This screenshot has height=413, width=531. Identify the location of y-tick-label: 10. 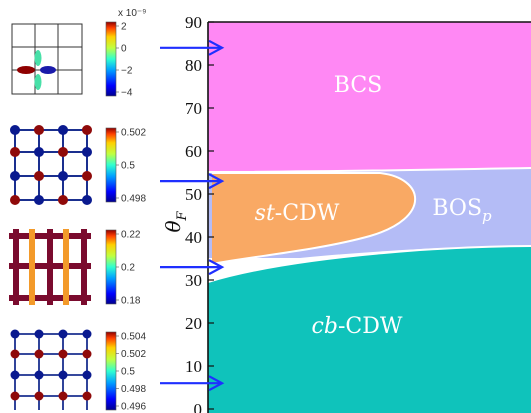
(193, 366).